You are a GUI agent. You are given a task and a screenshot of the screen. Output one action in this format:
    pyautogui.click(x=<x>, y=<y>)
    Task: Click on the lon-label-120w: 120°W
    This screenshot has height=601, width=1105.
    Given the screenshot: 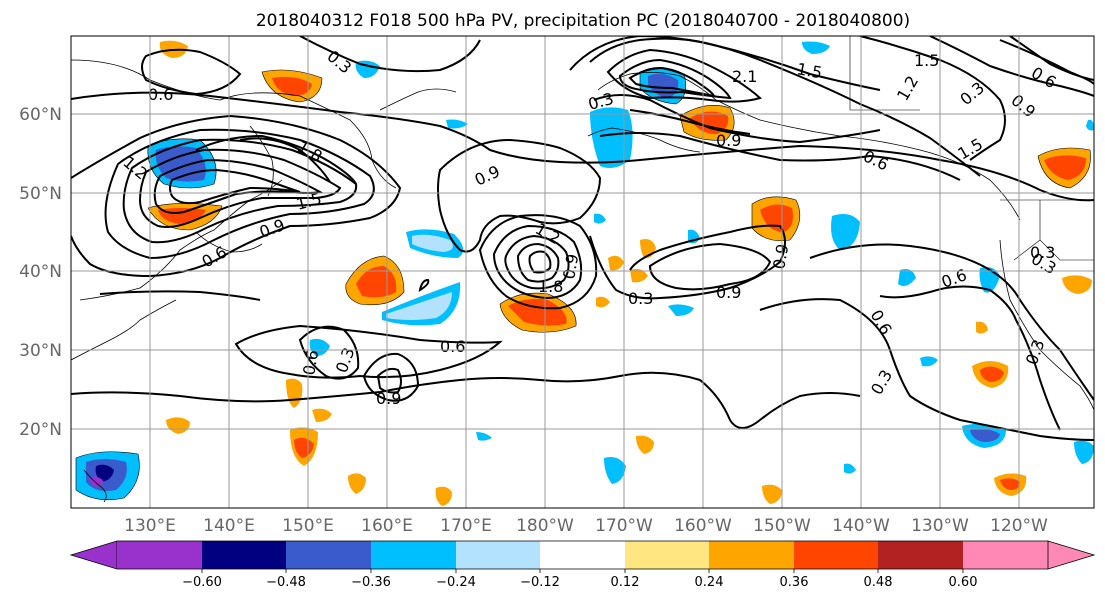 What is the action you would take?
    pyautogui.click(x=1019, y=526)
    